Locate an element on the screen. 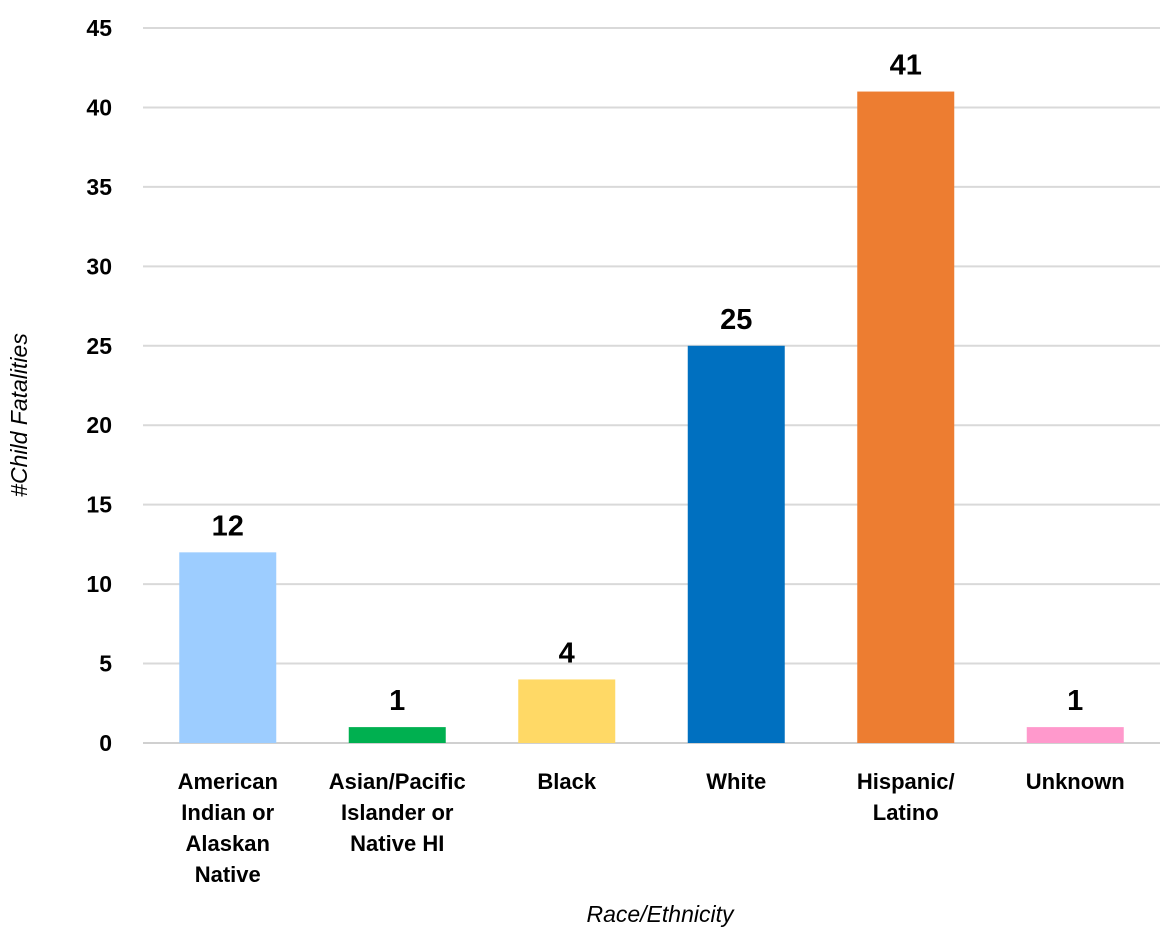  x-tick-label-line: Indian or is located at coordinates (227, 812).